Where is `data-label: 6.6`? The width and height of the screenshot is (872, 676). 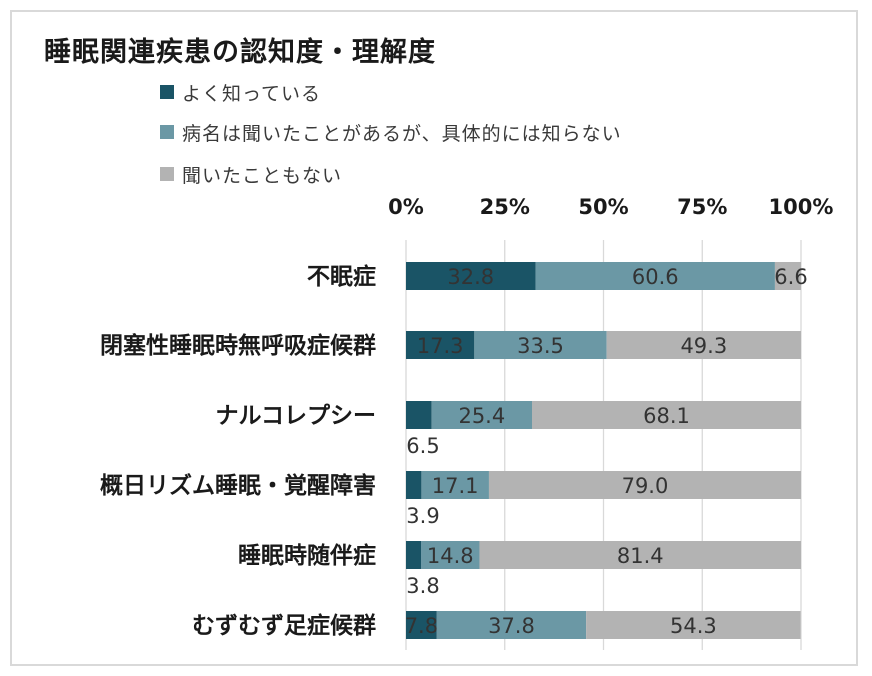 data-label: 6.6 is located at coordinates (790, 277).